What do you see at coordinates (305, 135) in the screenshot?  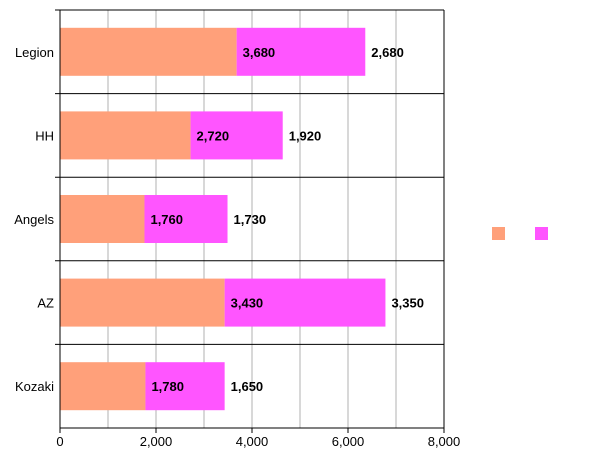 I see `data-label-series-2: 1,920` at bounding box center [305, 135].